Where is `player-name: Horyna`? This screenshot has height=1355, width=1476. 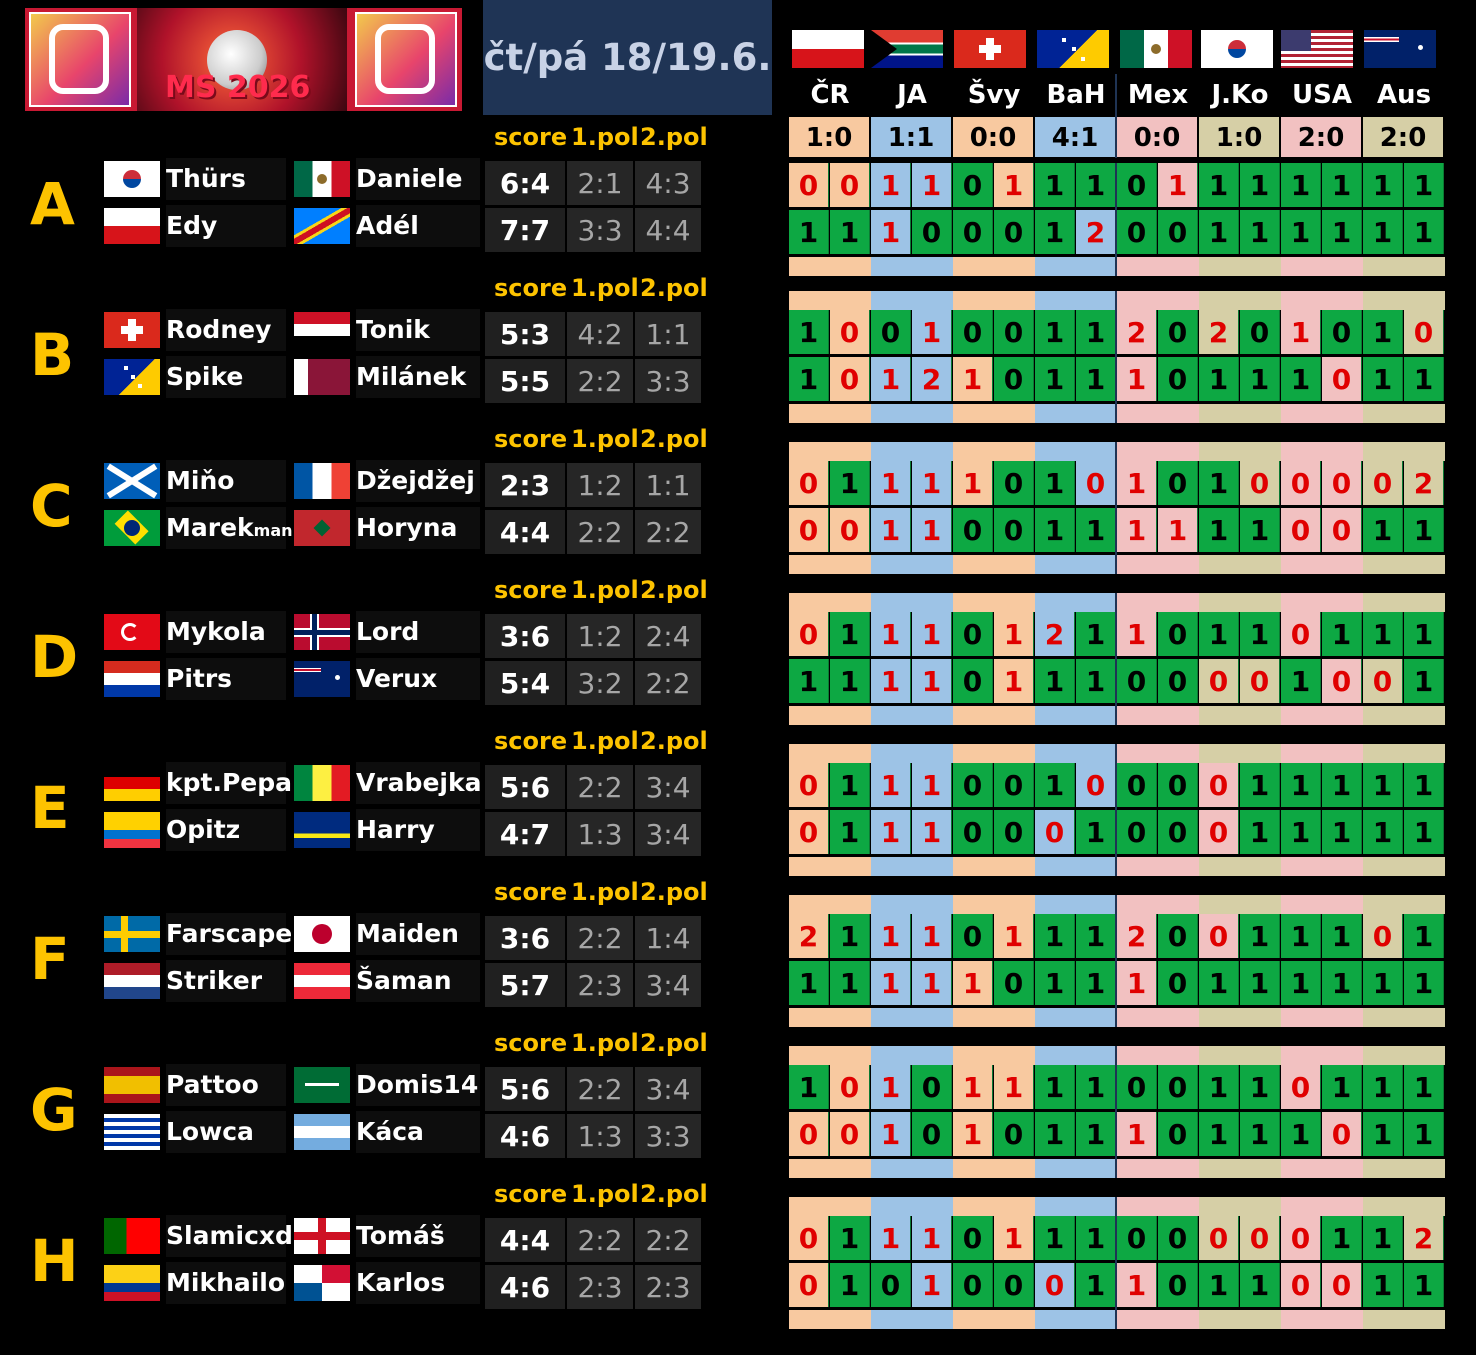 player-name: Horyna is located at coordinates (418, 528).